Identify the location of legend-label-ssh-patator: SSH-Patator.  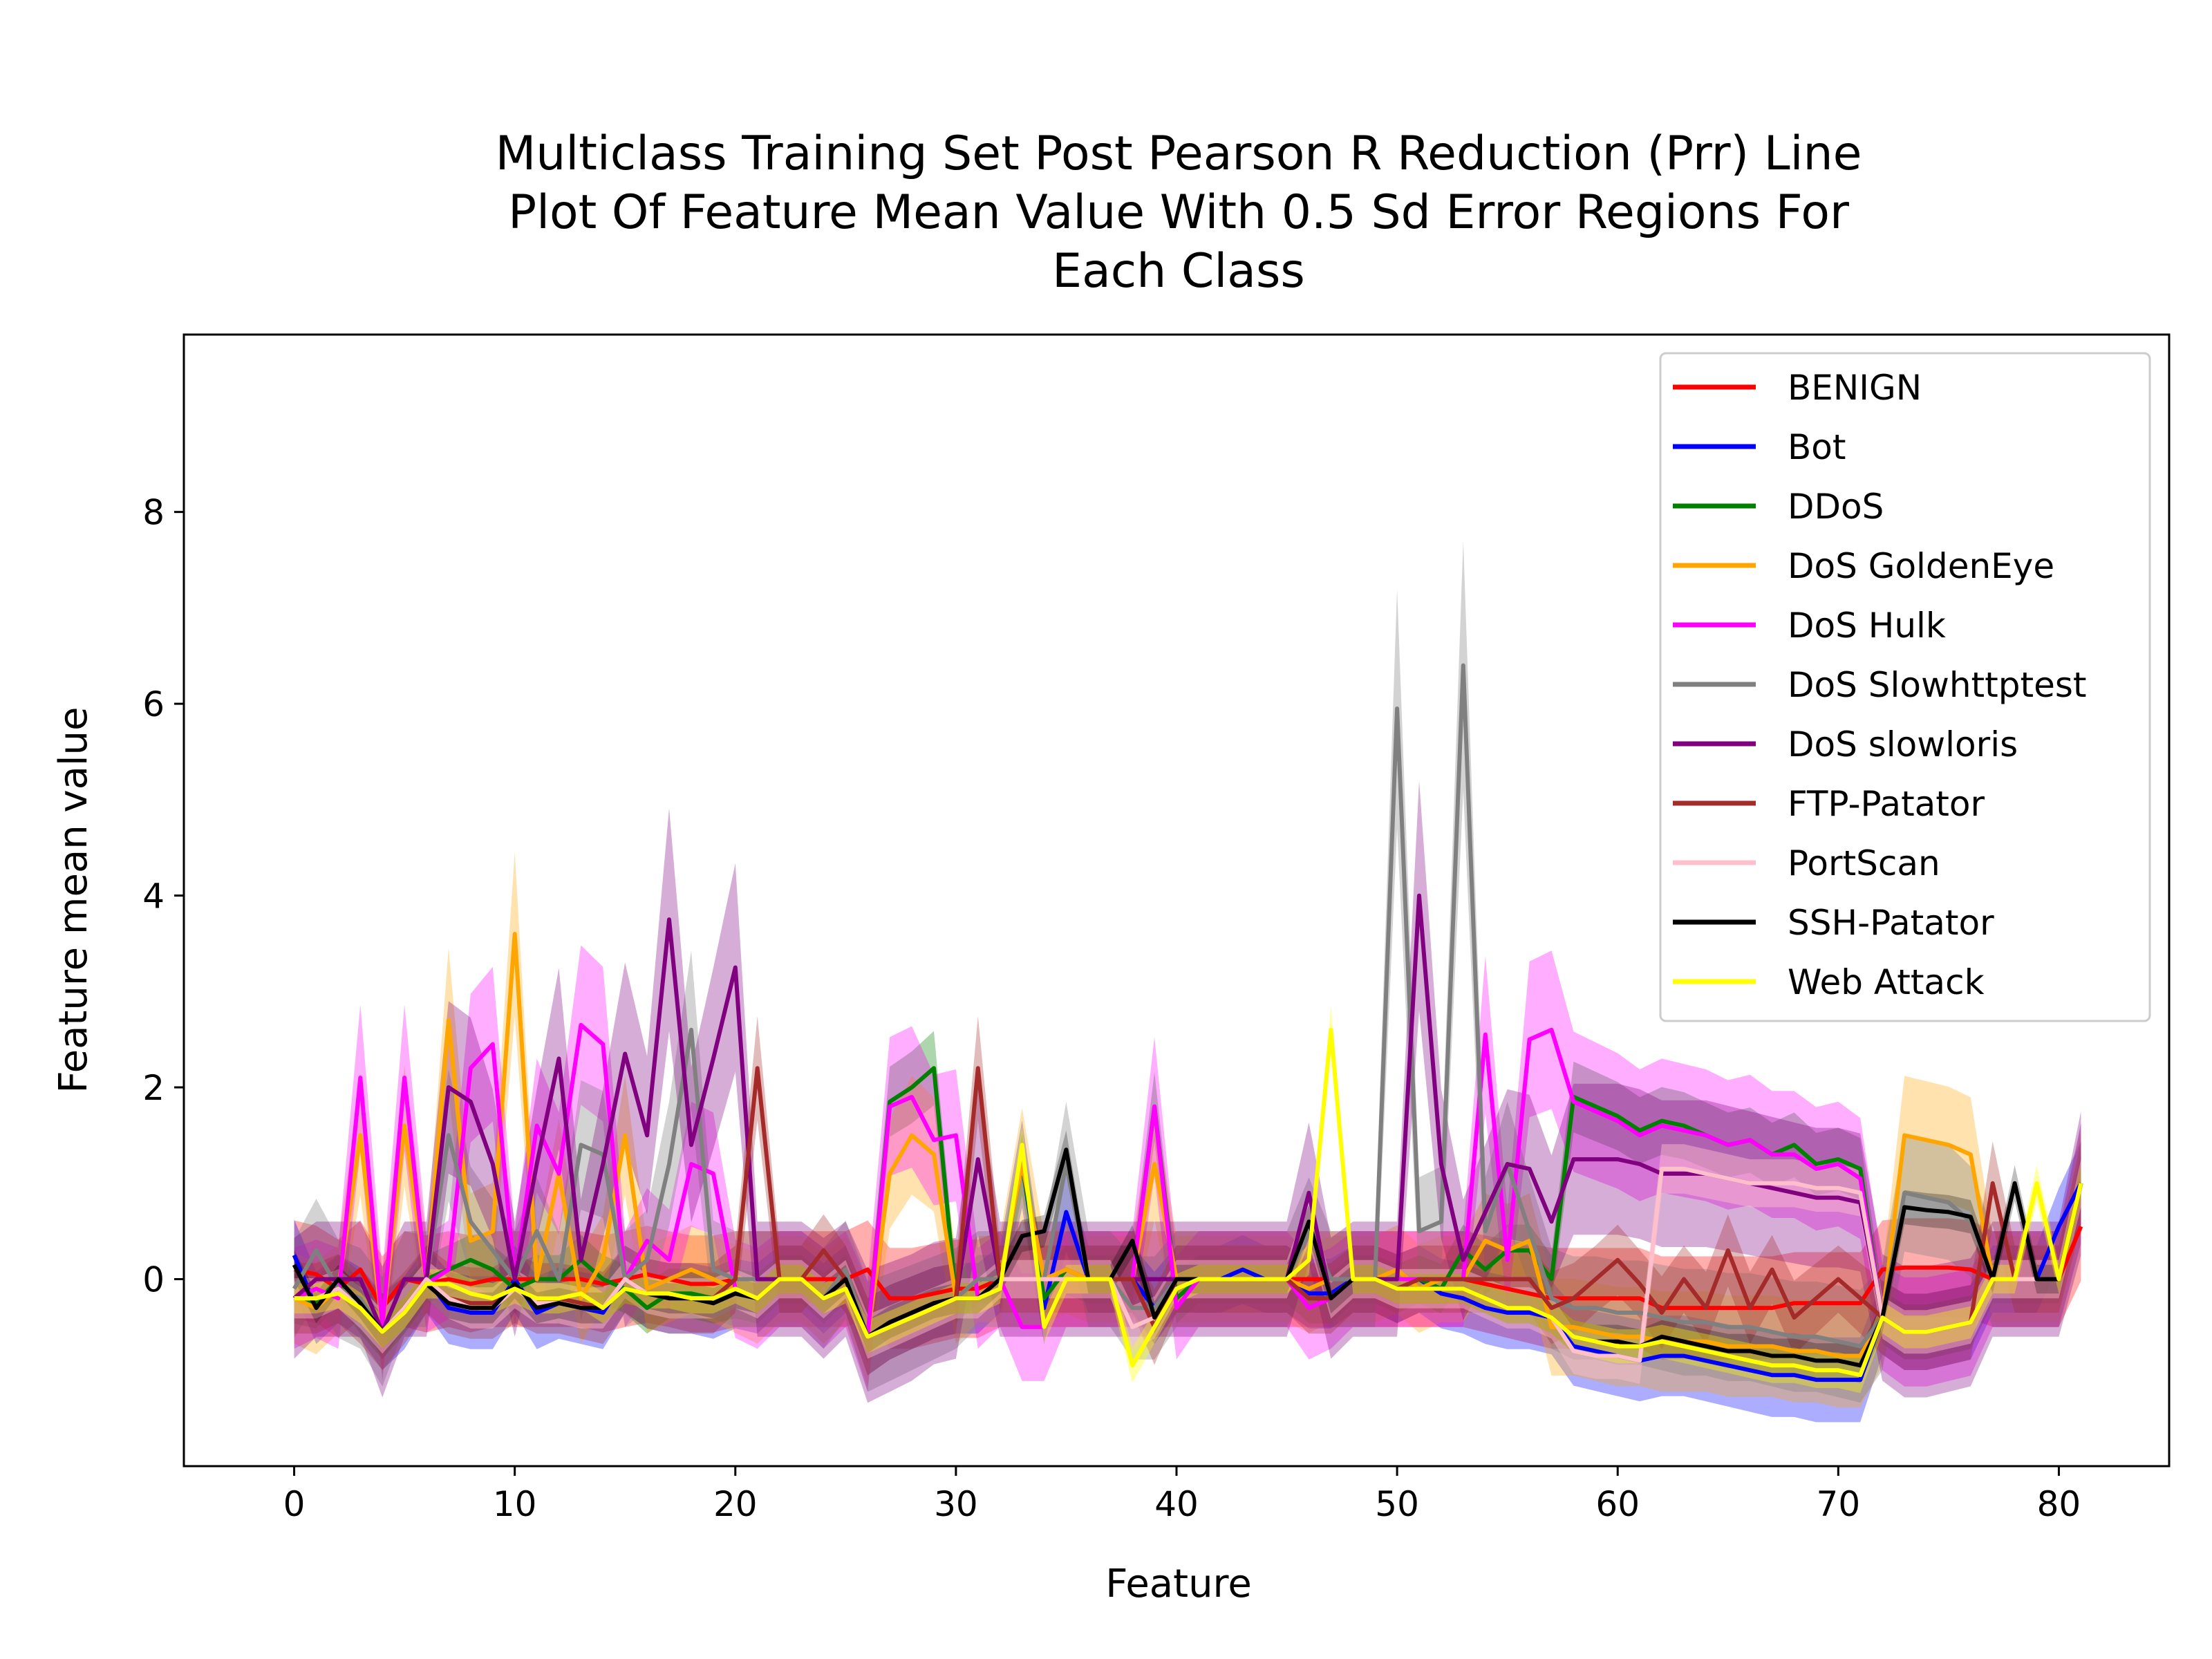
(1891, 923).